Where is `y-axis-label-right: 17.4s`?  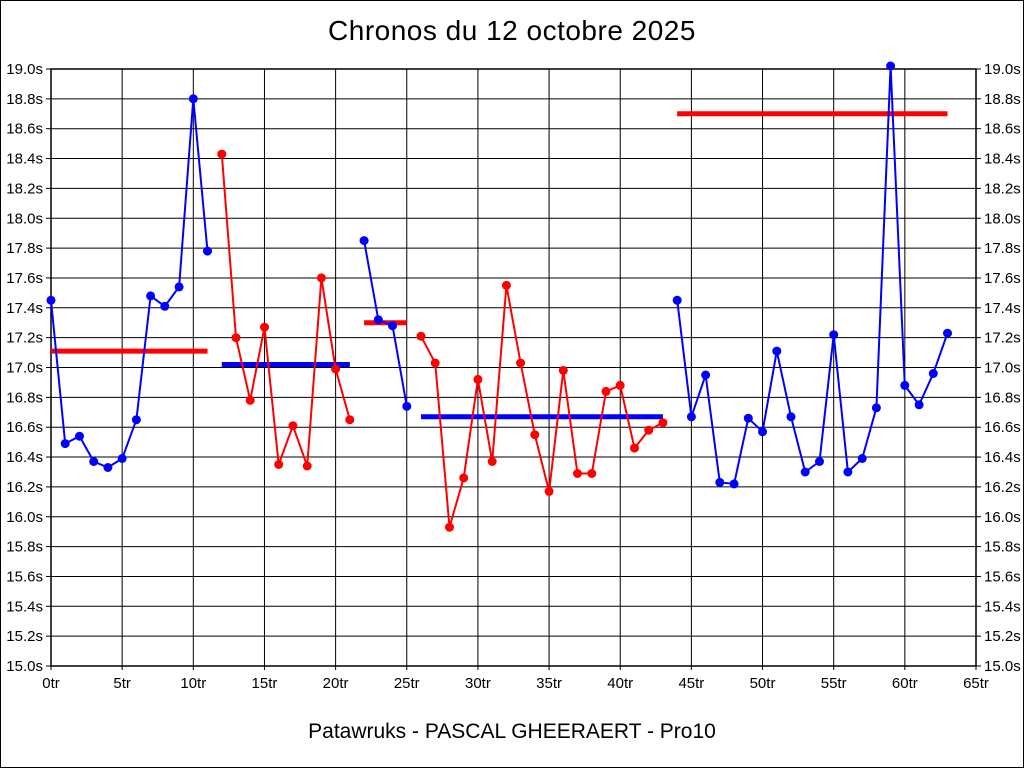 y-axis-label-right: 17.4s is located at coordinates (1002, 308).